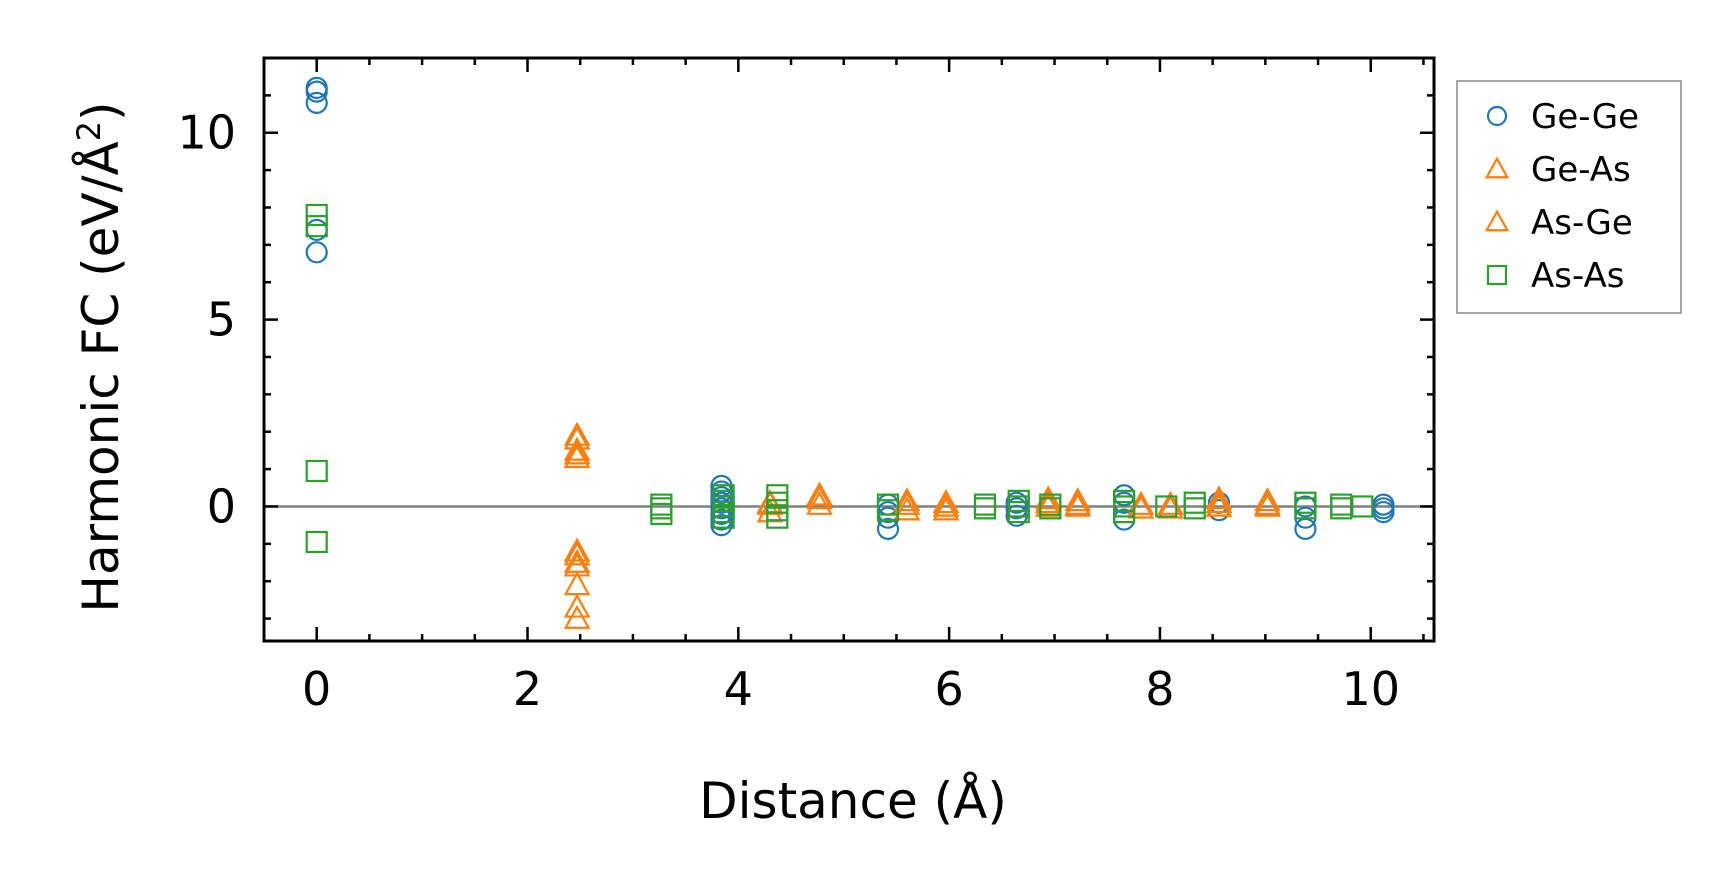 This screenshot has width=1730, height=883. Describe the element at coordinates (1497, 220) in the screenshot. I see `legend-marker-as-ge` at that location.